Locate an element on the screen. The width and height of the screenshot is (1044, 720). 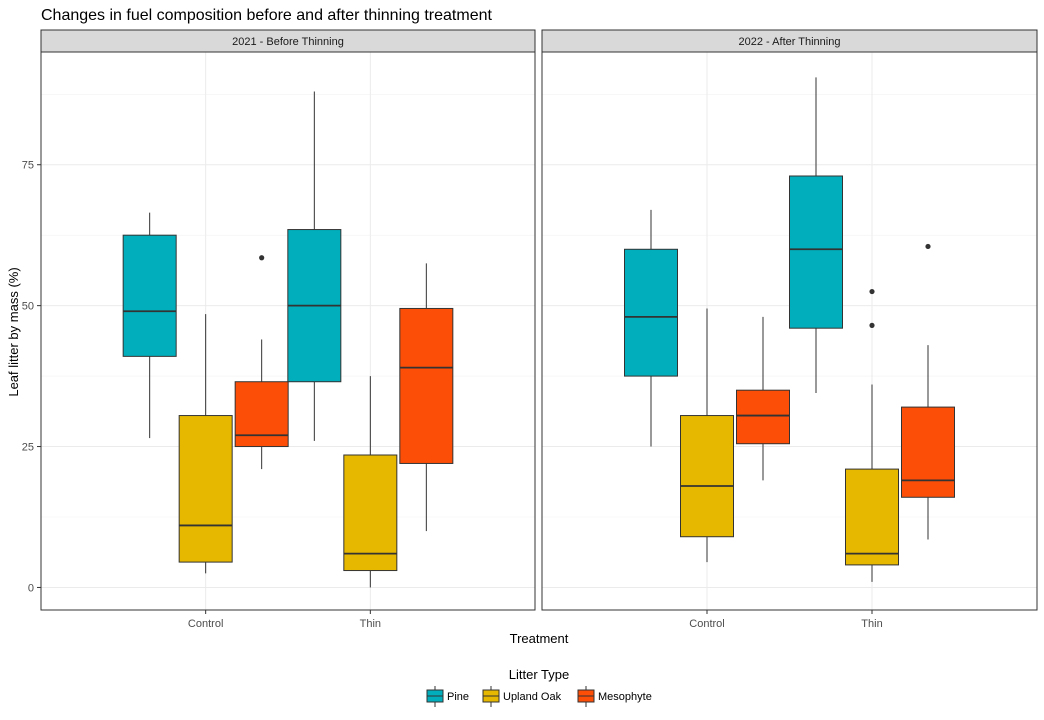
y-tick-label: 25 is located at coordinates (28, 448).